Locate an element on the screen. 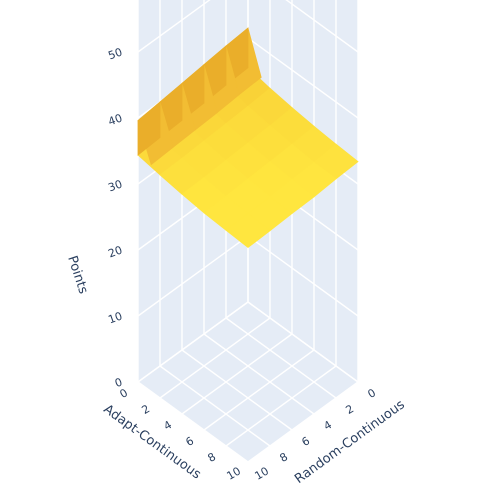 The height and width of the screenshot is (500, 500). z-tick-label: 50 is located at coordinates (115, 53).